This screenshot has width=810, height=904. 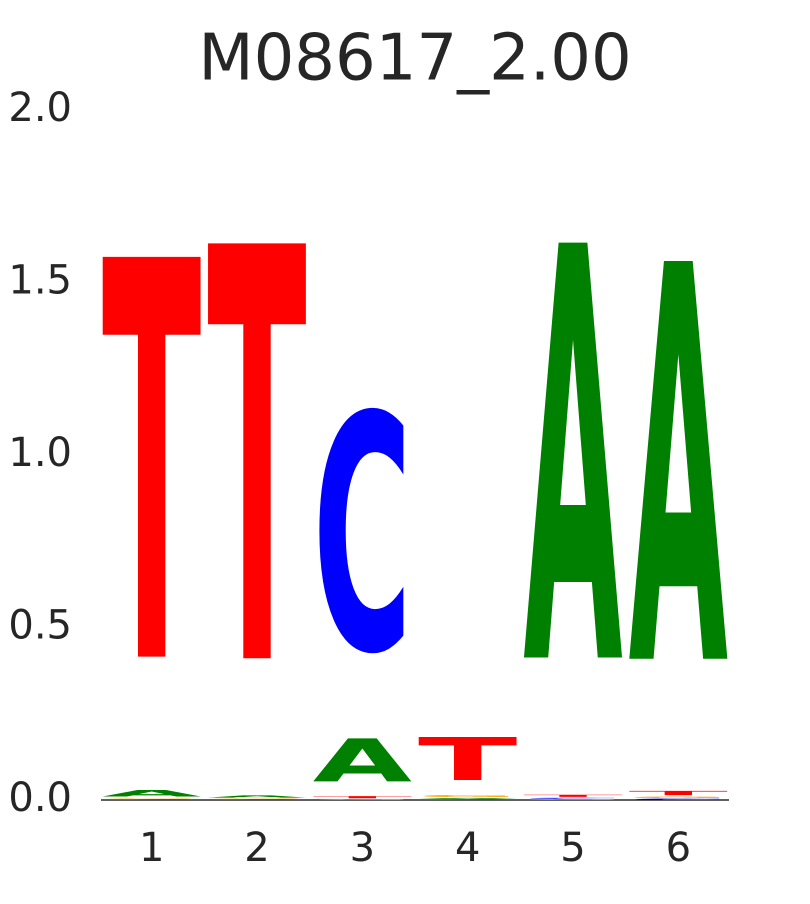 What do you see at coordinates (40, 281) in the screenshot?
I see `y-tick-label: 1.5` at bounding box center [40, 281].